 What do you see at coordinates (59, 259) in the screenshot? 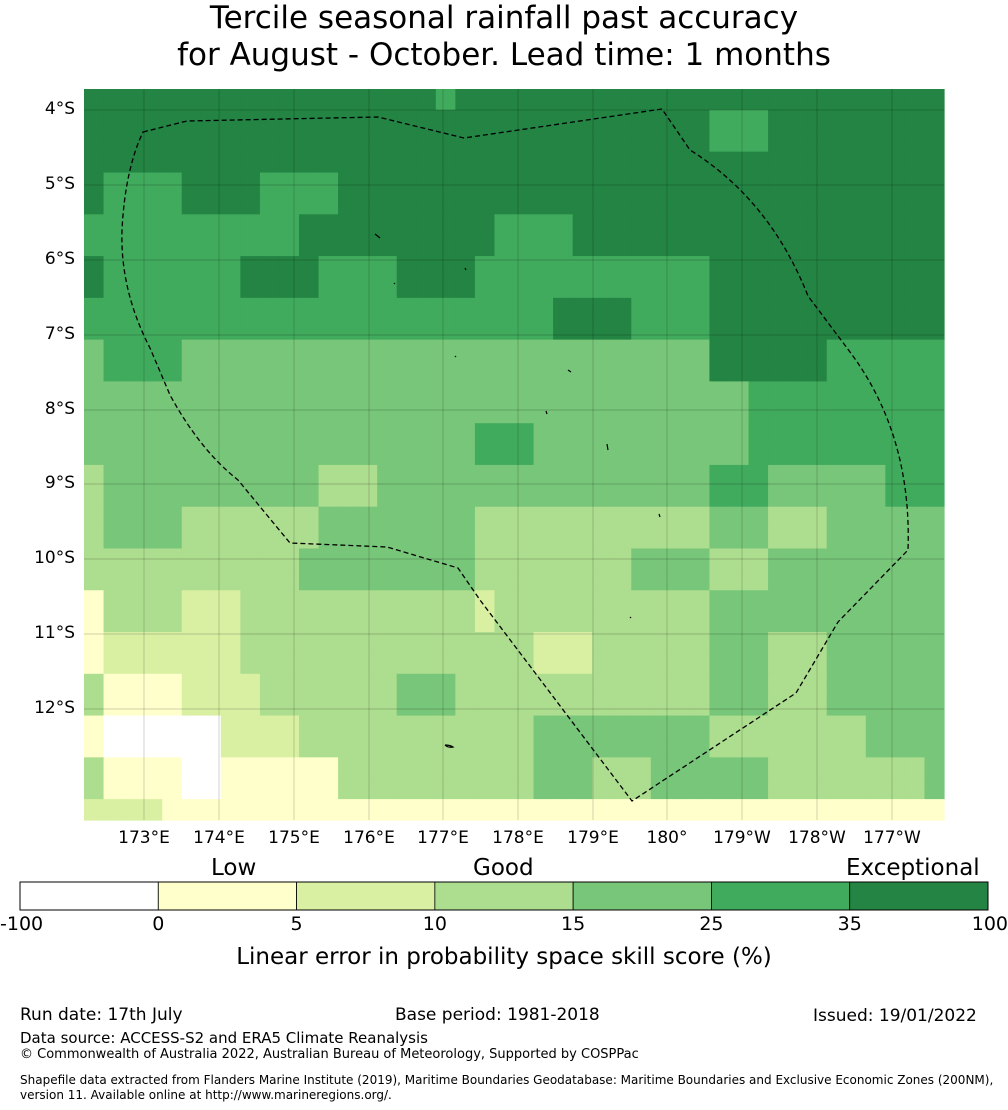
I see `latitude-label: 6°S` at bounding box center [59, 259].